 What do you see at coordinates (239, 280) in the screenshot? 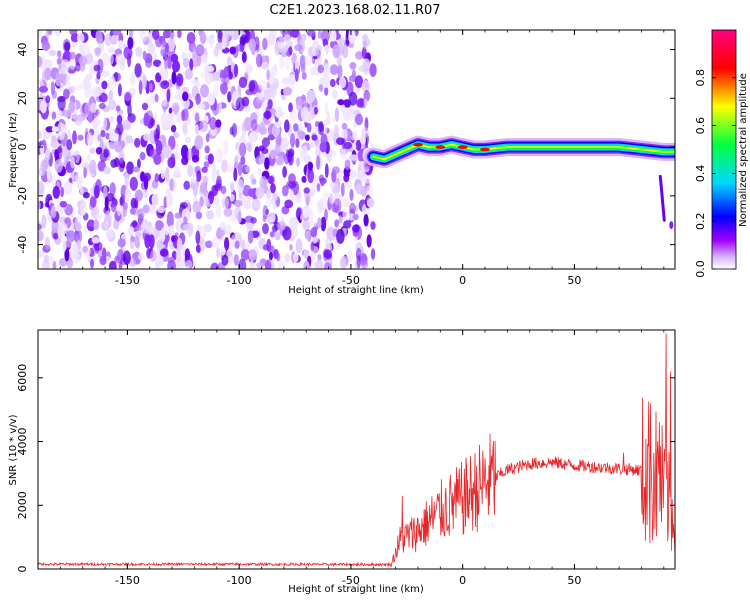
I see `spectrogram-x-tick-label: -100` at bounding box center [239, 280].